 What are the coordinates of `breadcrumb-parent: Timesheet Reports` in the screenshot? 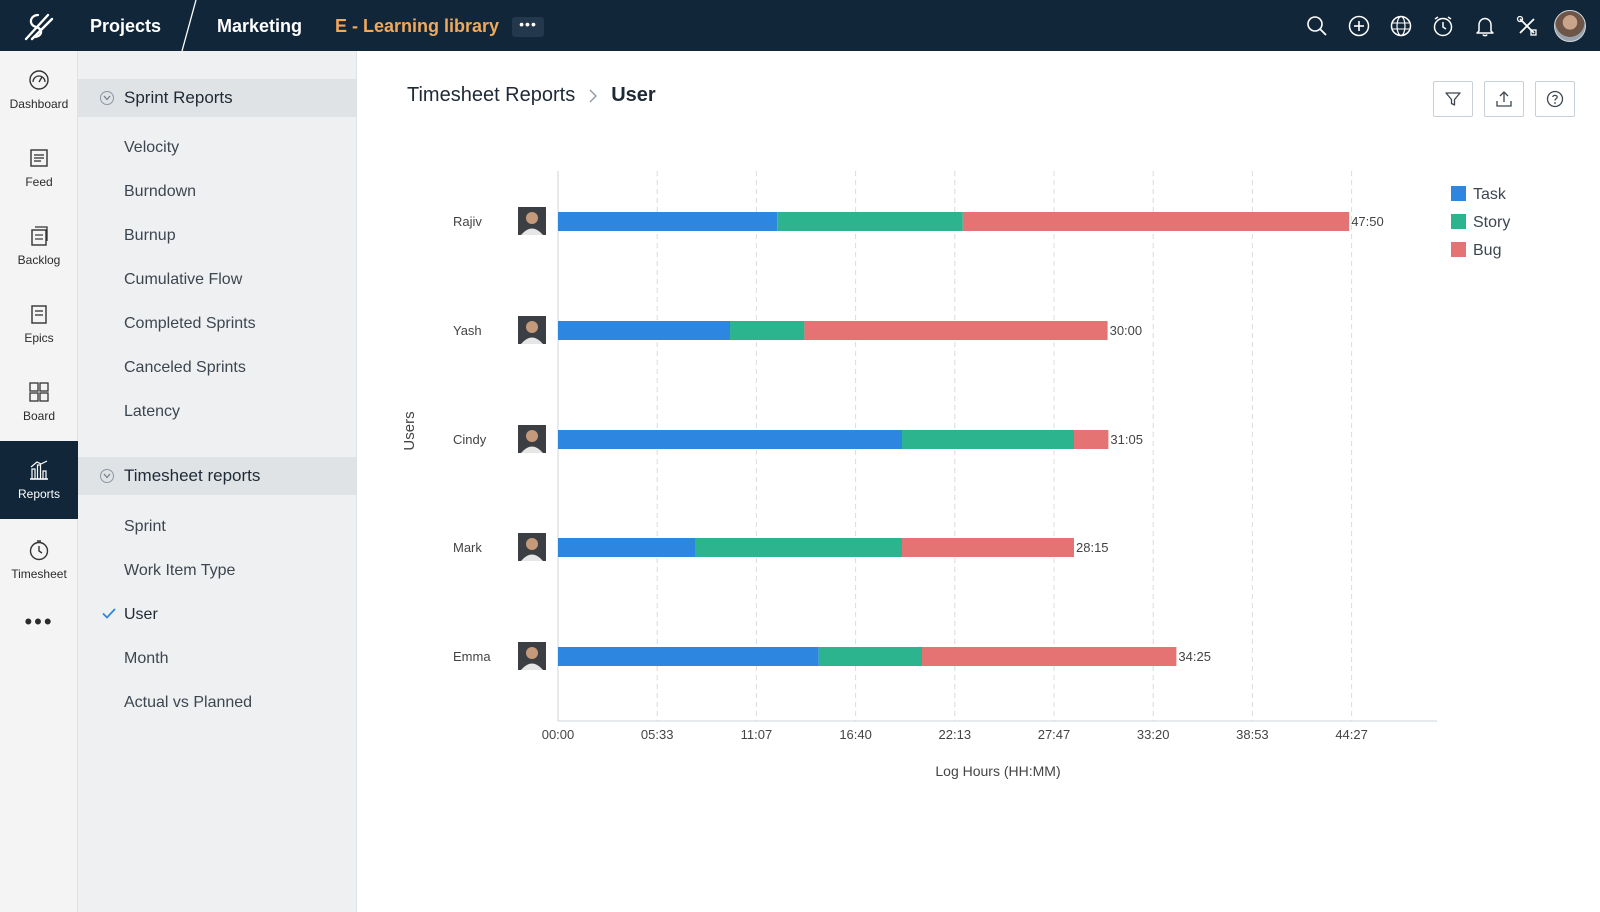 It's located at (491, 95).